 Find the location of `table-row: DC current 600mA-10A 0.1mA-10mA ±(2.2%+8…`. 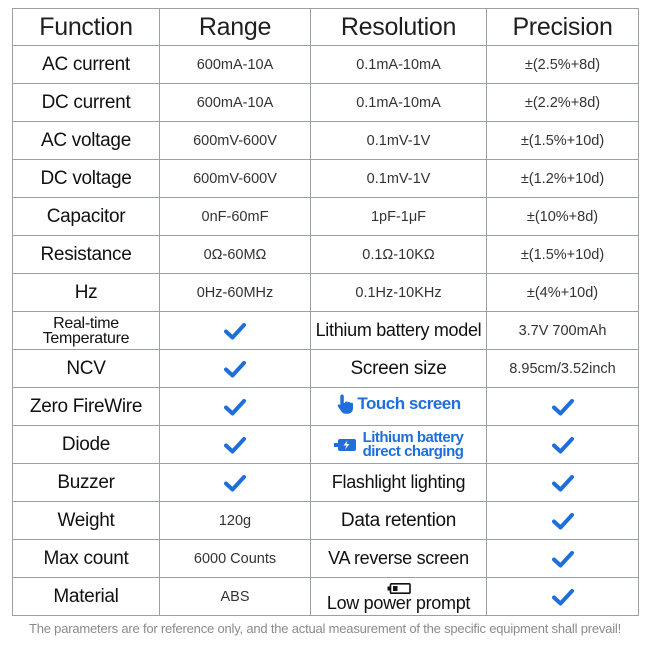

table-row: DC current 600mA-10A 0.1mA-10mA ±(2.2%+8… is located at coordinates (325, 102).